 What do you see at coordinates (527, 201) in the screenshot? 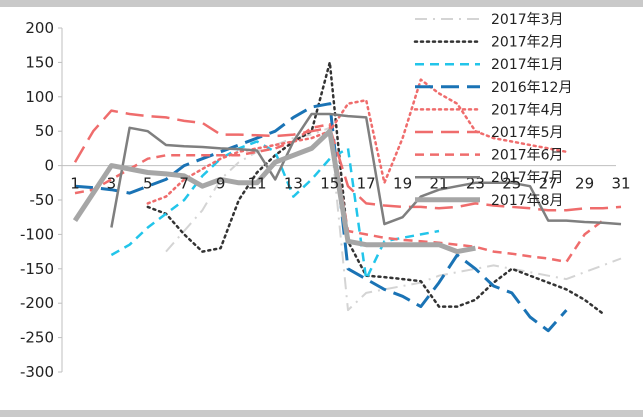
I see `legend-label: 2017年8月` at bounding box center [527, 201].